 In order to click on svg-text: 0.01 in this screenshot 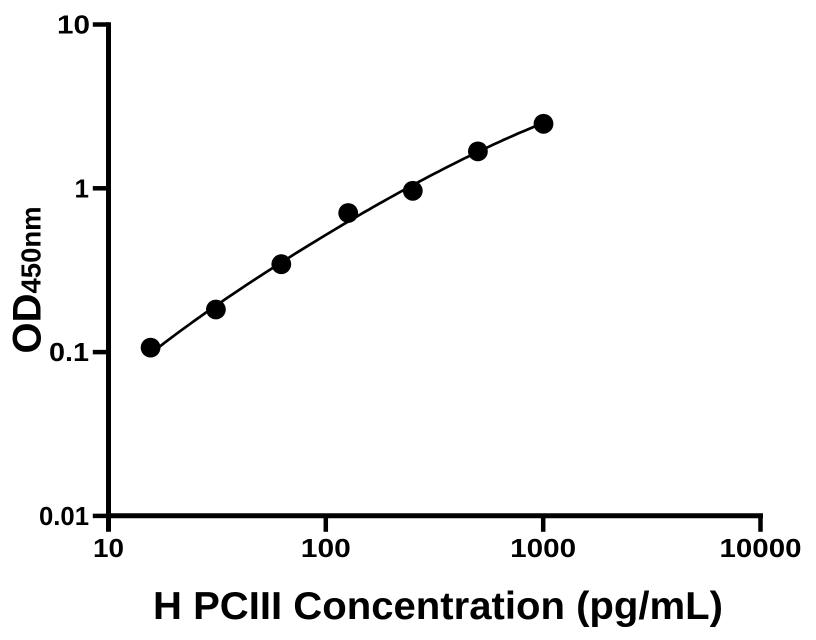, I will do `click(64, 516)`.